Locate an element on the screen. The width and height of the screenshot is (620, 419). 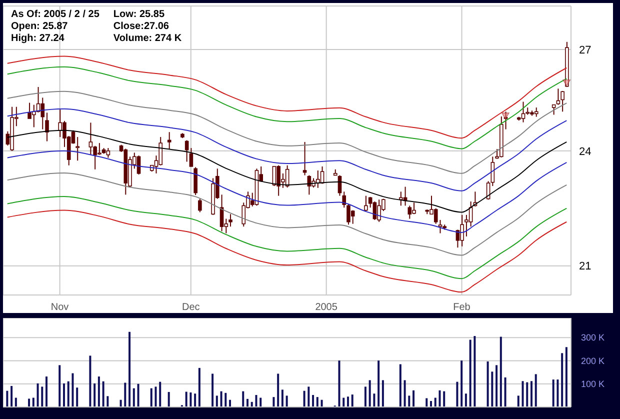
y-tick-label: 24 is located at coordinates (585, 152).